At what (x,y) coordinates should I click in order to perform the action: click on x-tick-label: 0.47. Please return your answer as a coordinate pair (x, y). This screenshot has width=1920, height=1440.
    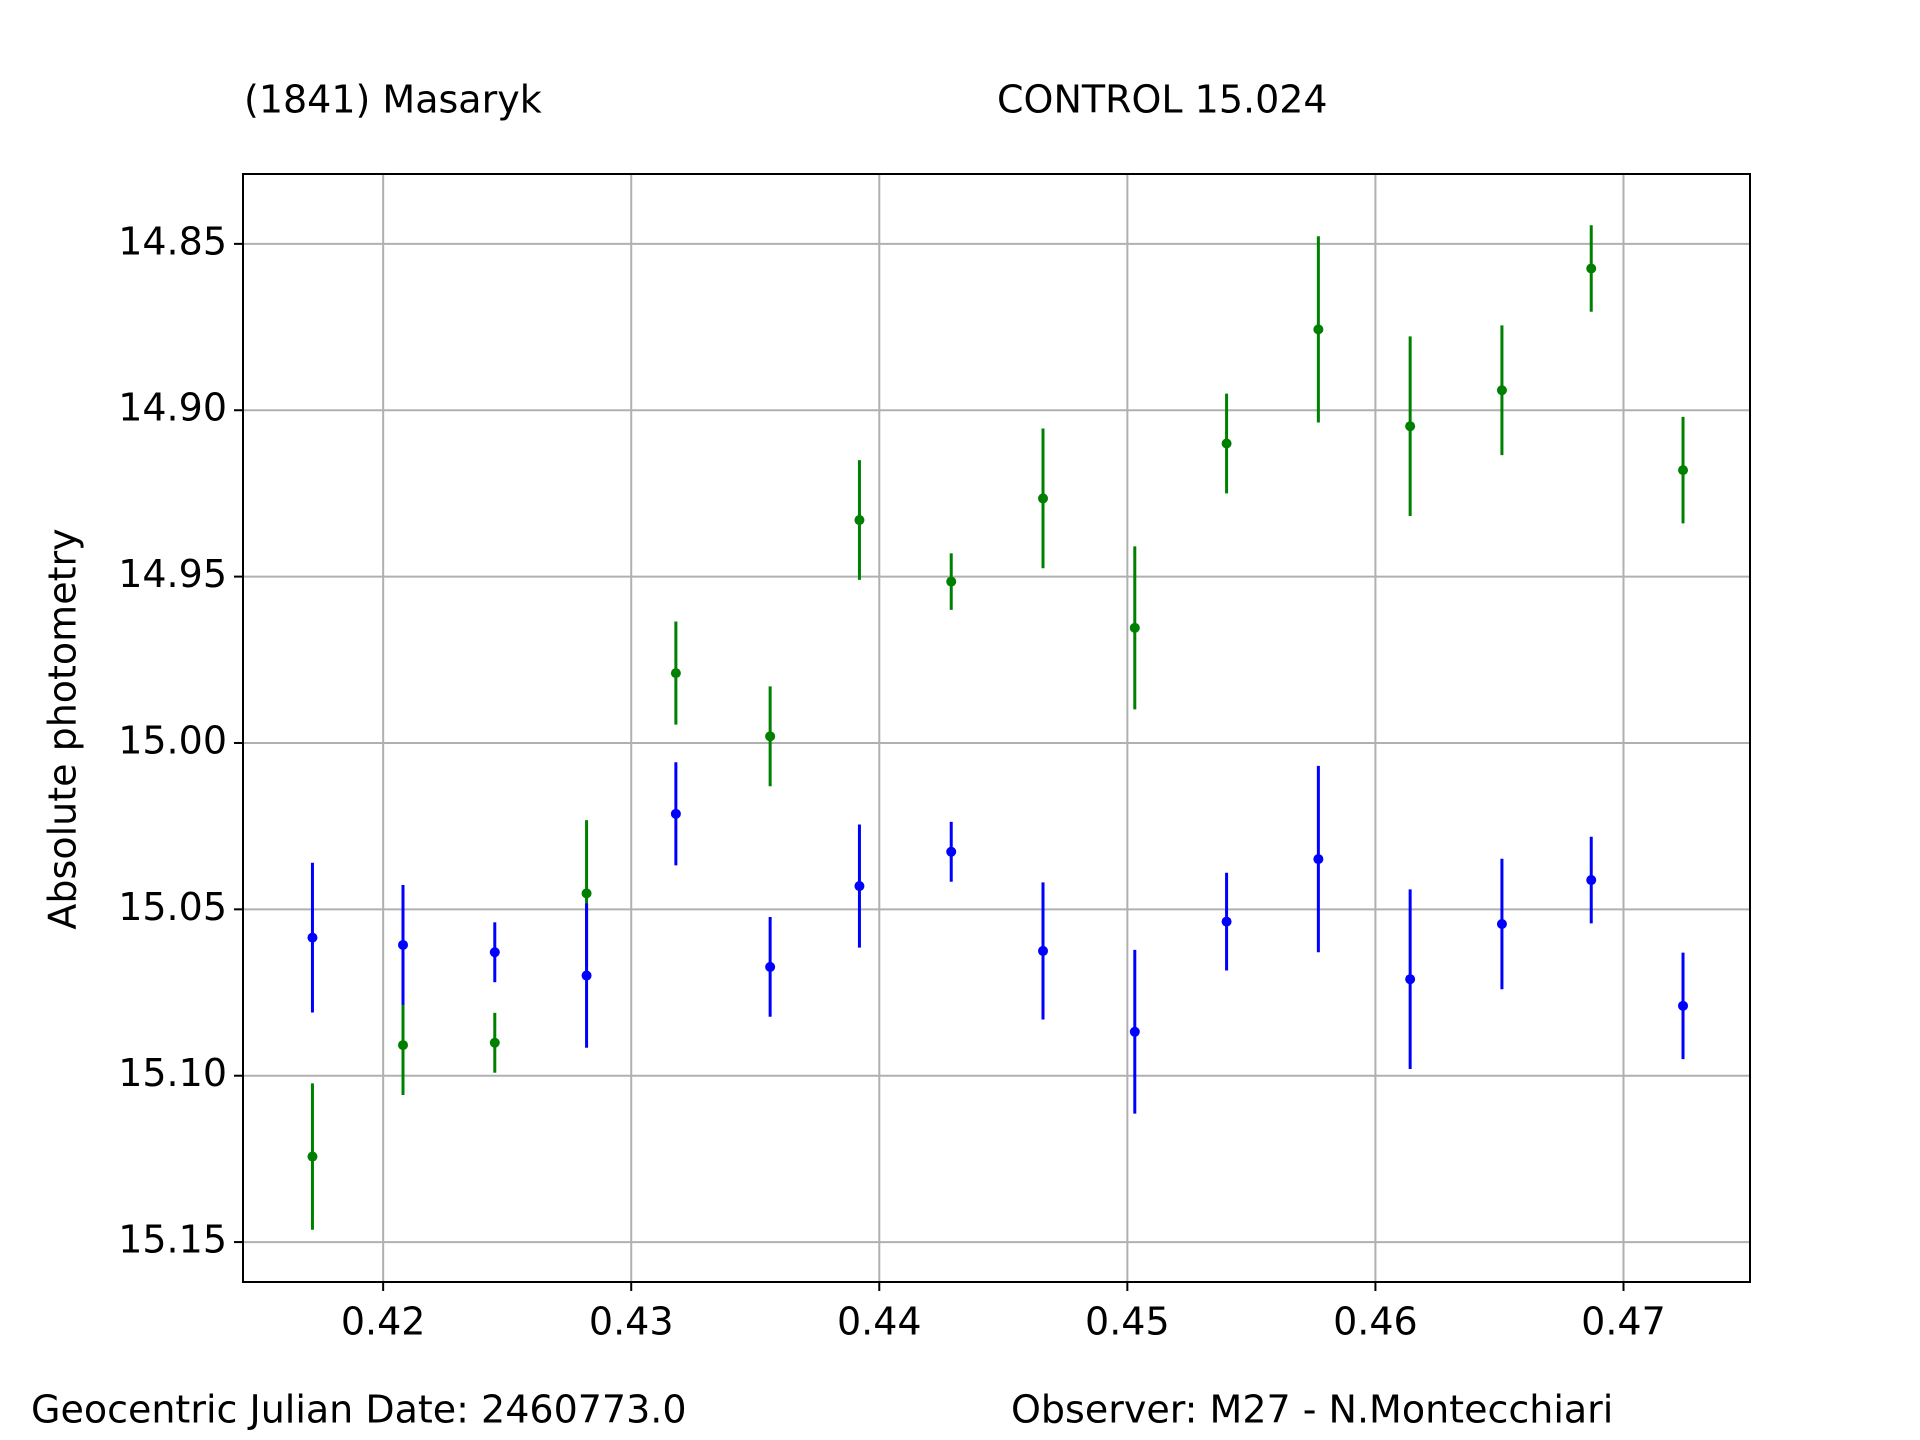
    Looking at the image, I should click on (1623, 1322).